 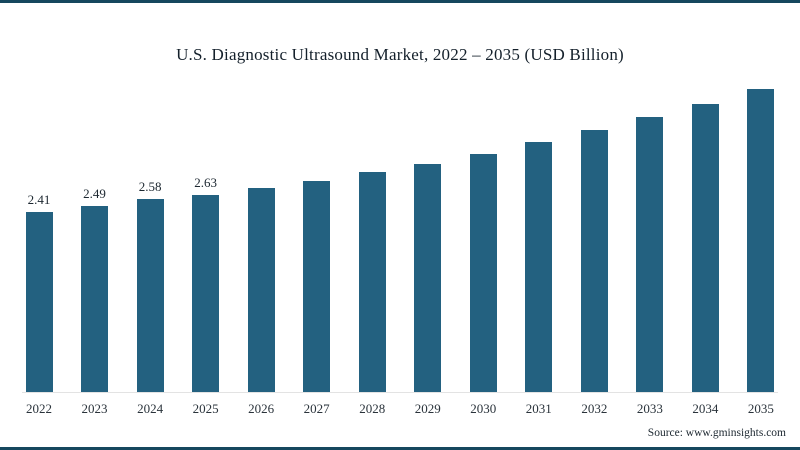 What do you see at coordinates (428, 278) in the screenshot?
I see `bar-2029` at bounding box center [428, 278].